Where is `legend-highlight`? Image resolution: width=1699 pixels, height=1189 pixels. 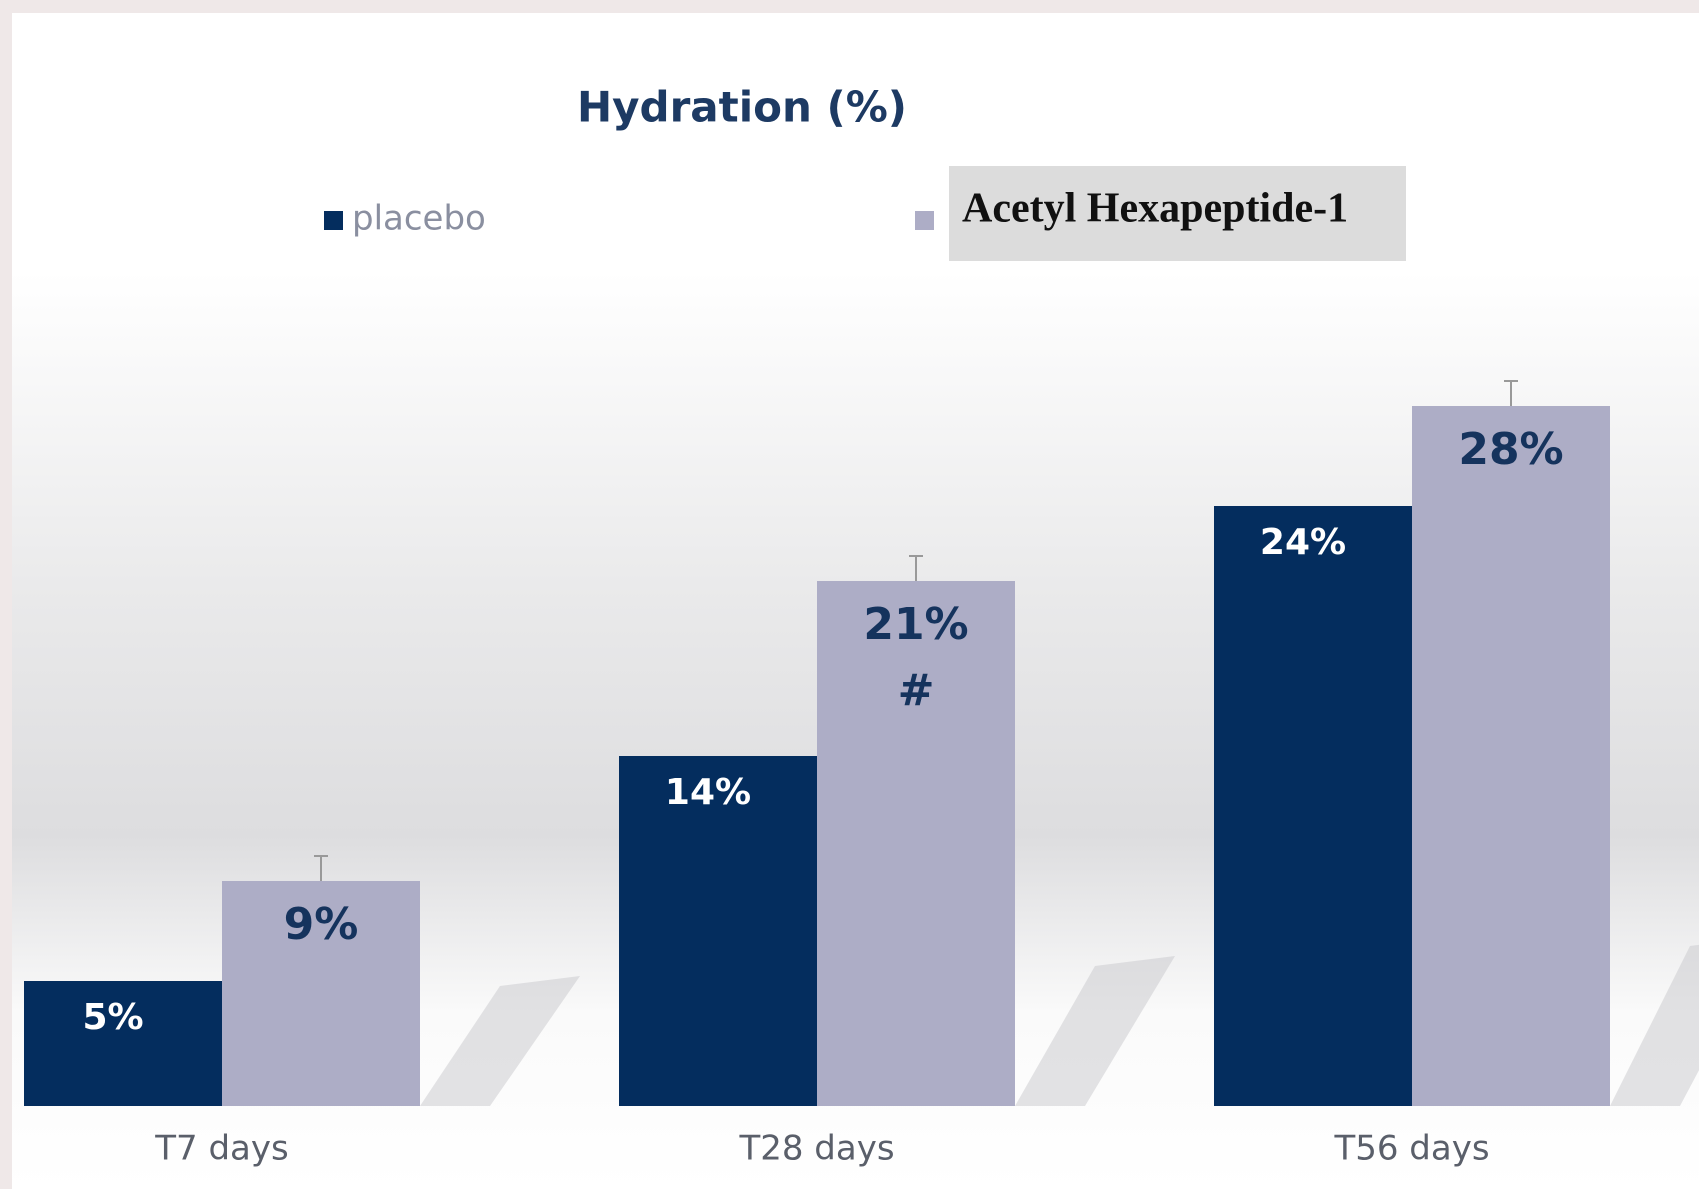 legend-highlight is located at coordinates (1177, 213).